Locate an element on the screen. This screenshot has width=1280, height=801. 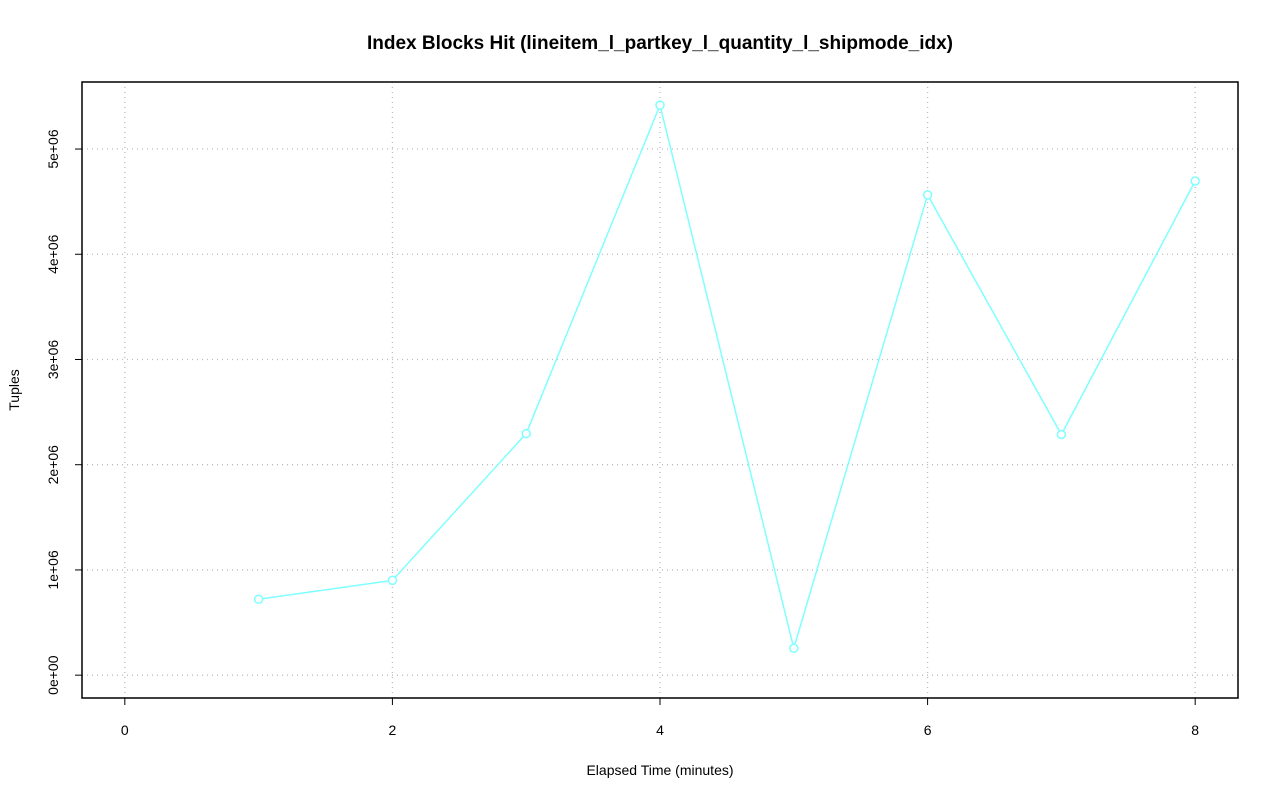
x-tick-label: 4 is located at coordinates (660, 730).